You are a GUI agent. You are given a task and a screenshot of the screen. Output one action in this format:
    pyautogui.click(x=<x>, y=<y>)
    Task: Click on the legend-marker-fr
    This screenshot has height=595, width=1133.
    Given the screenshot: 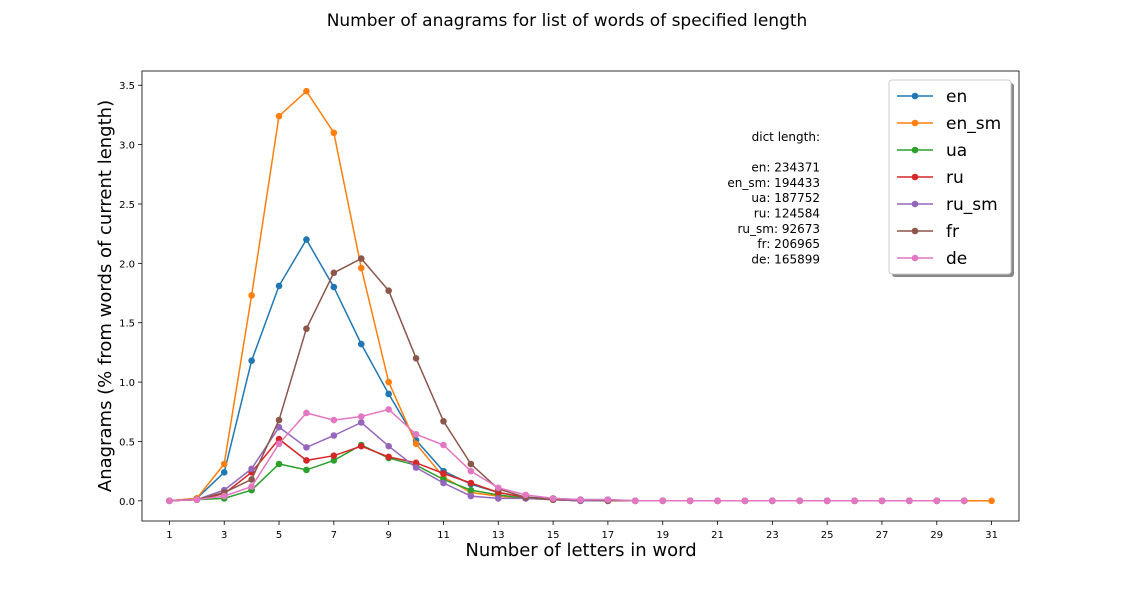 What is the action you would take?
    pyautogui.click(x=915, y=231)
    